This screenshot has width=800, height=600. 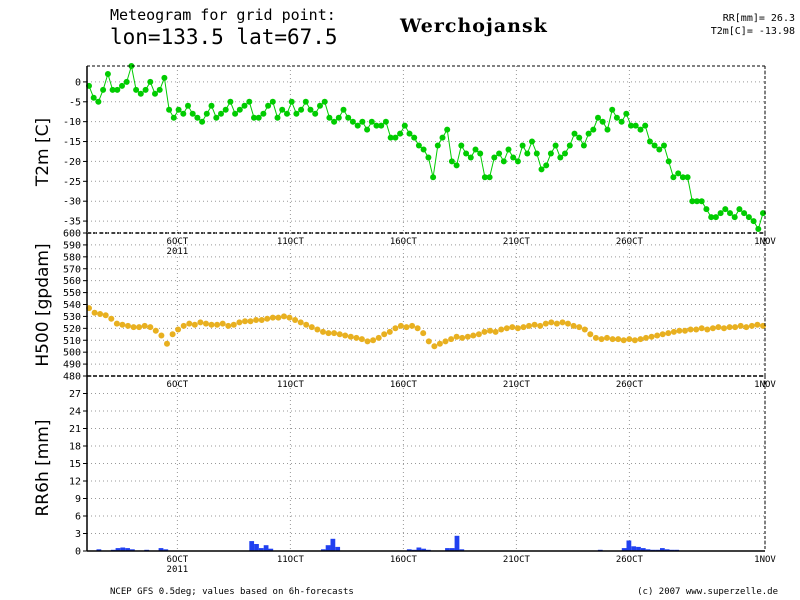 What do you see at coordinates (178, 570) in the screenshot?
I see `x-tick-year-label: 2011` at bounding box center [178, 570].